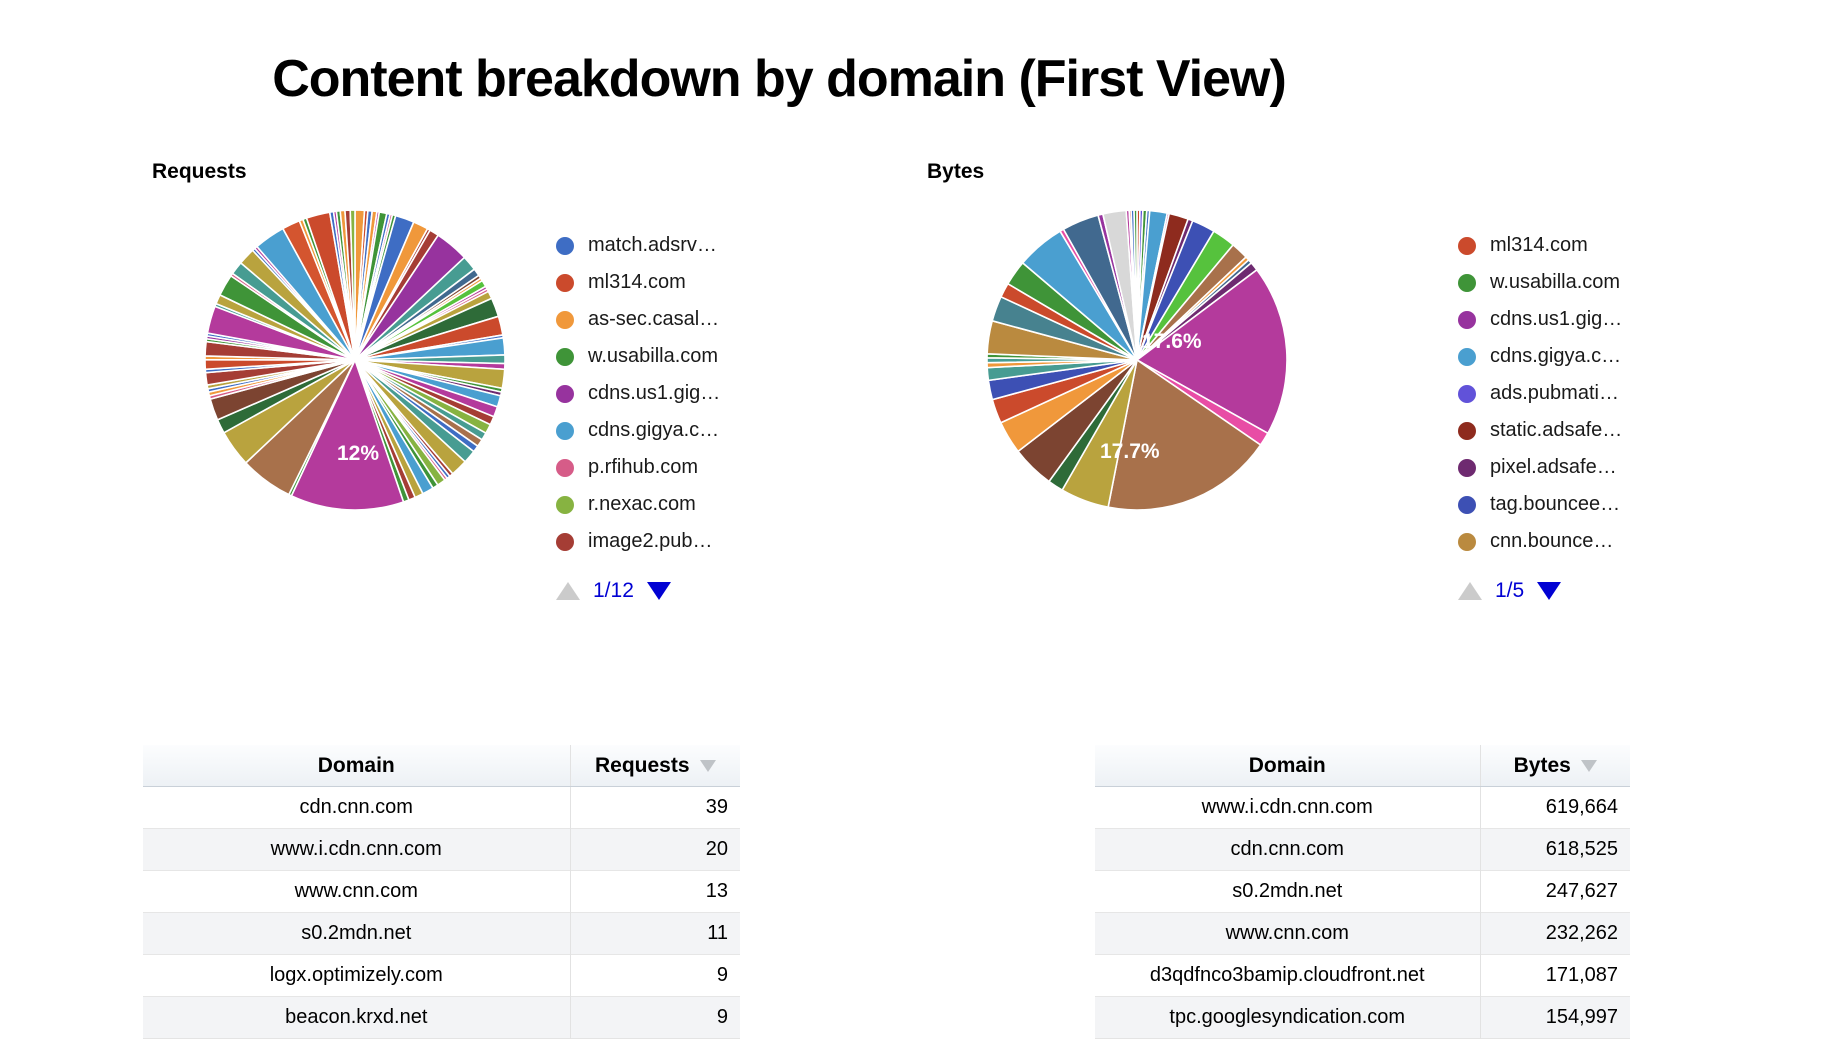  Describe the element at coordinates (779, 78) in the screenshot. I see `page-title: Content breakdown by domain (First View)` at that location.